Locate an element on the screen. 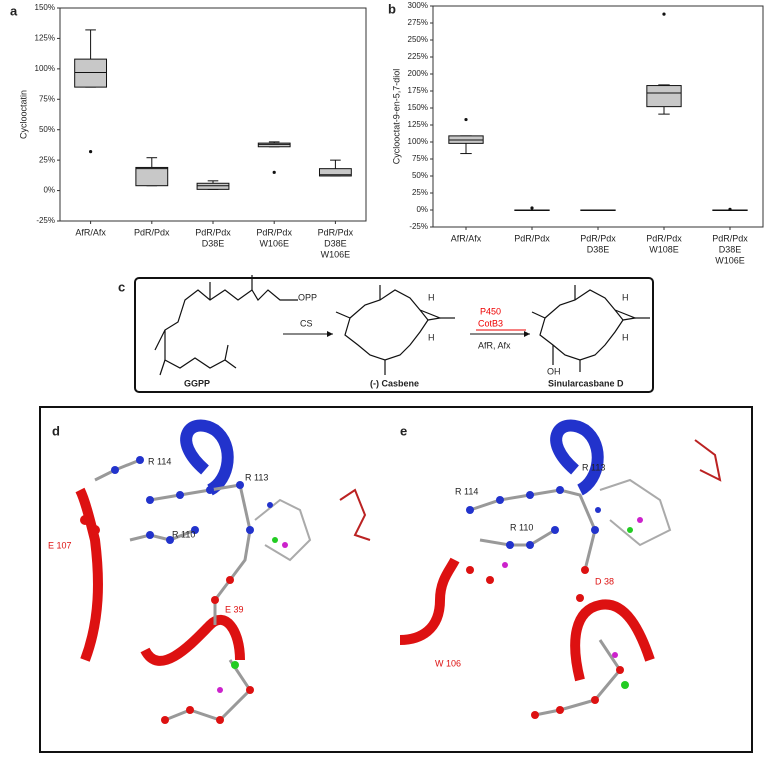 Image resolution: width=769 pixels, height=762 pixels. residue-label: E 107 is located at coordinates (60, 545).